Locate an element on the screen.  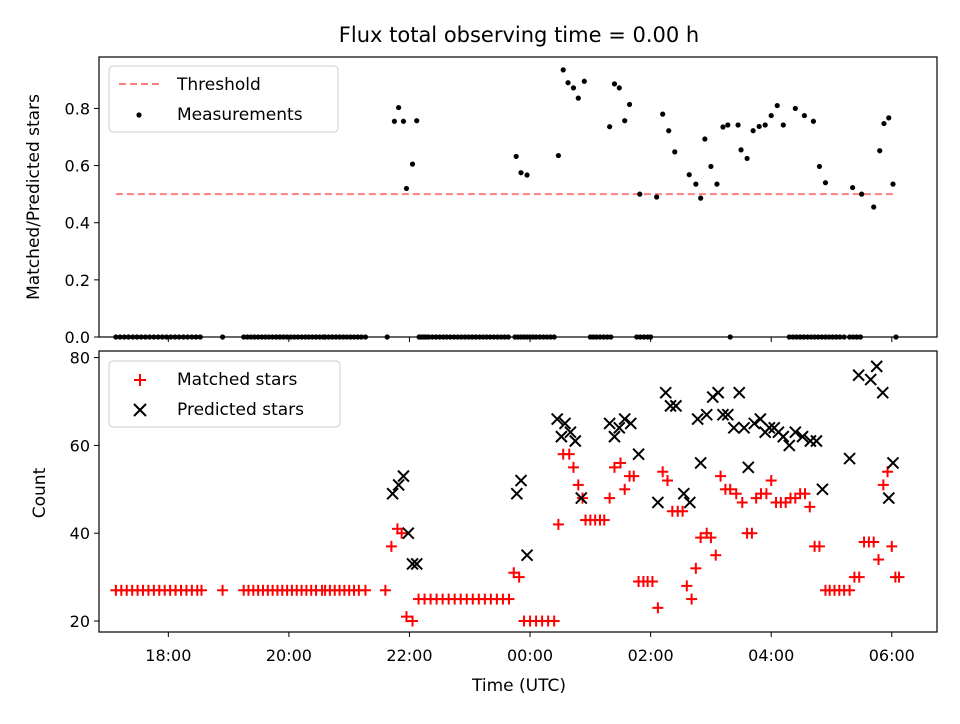
top-legend: Threshold Measurements is located at coordinates (223, 99).